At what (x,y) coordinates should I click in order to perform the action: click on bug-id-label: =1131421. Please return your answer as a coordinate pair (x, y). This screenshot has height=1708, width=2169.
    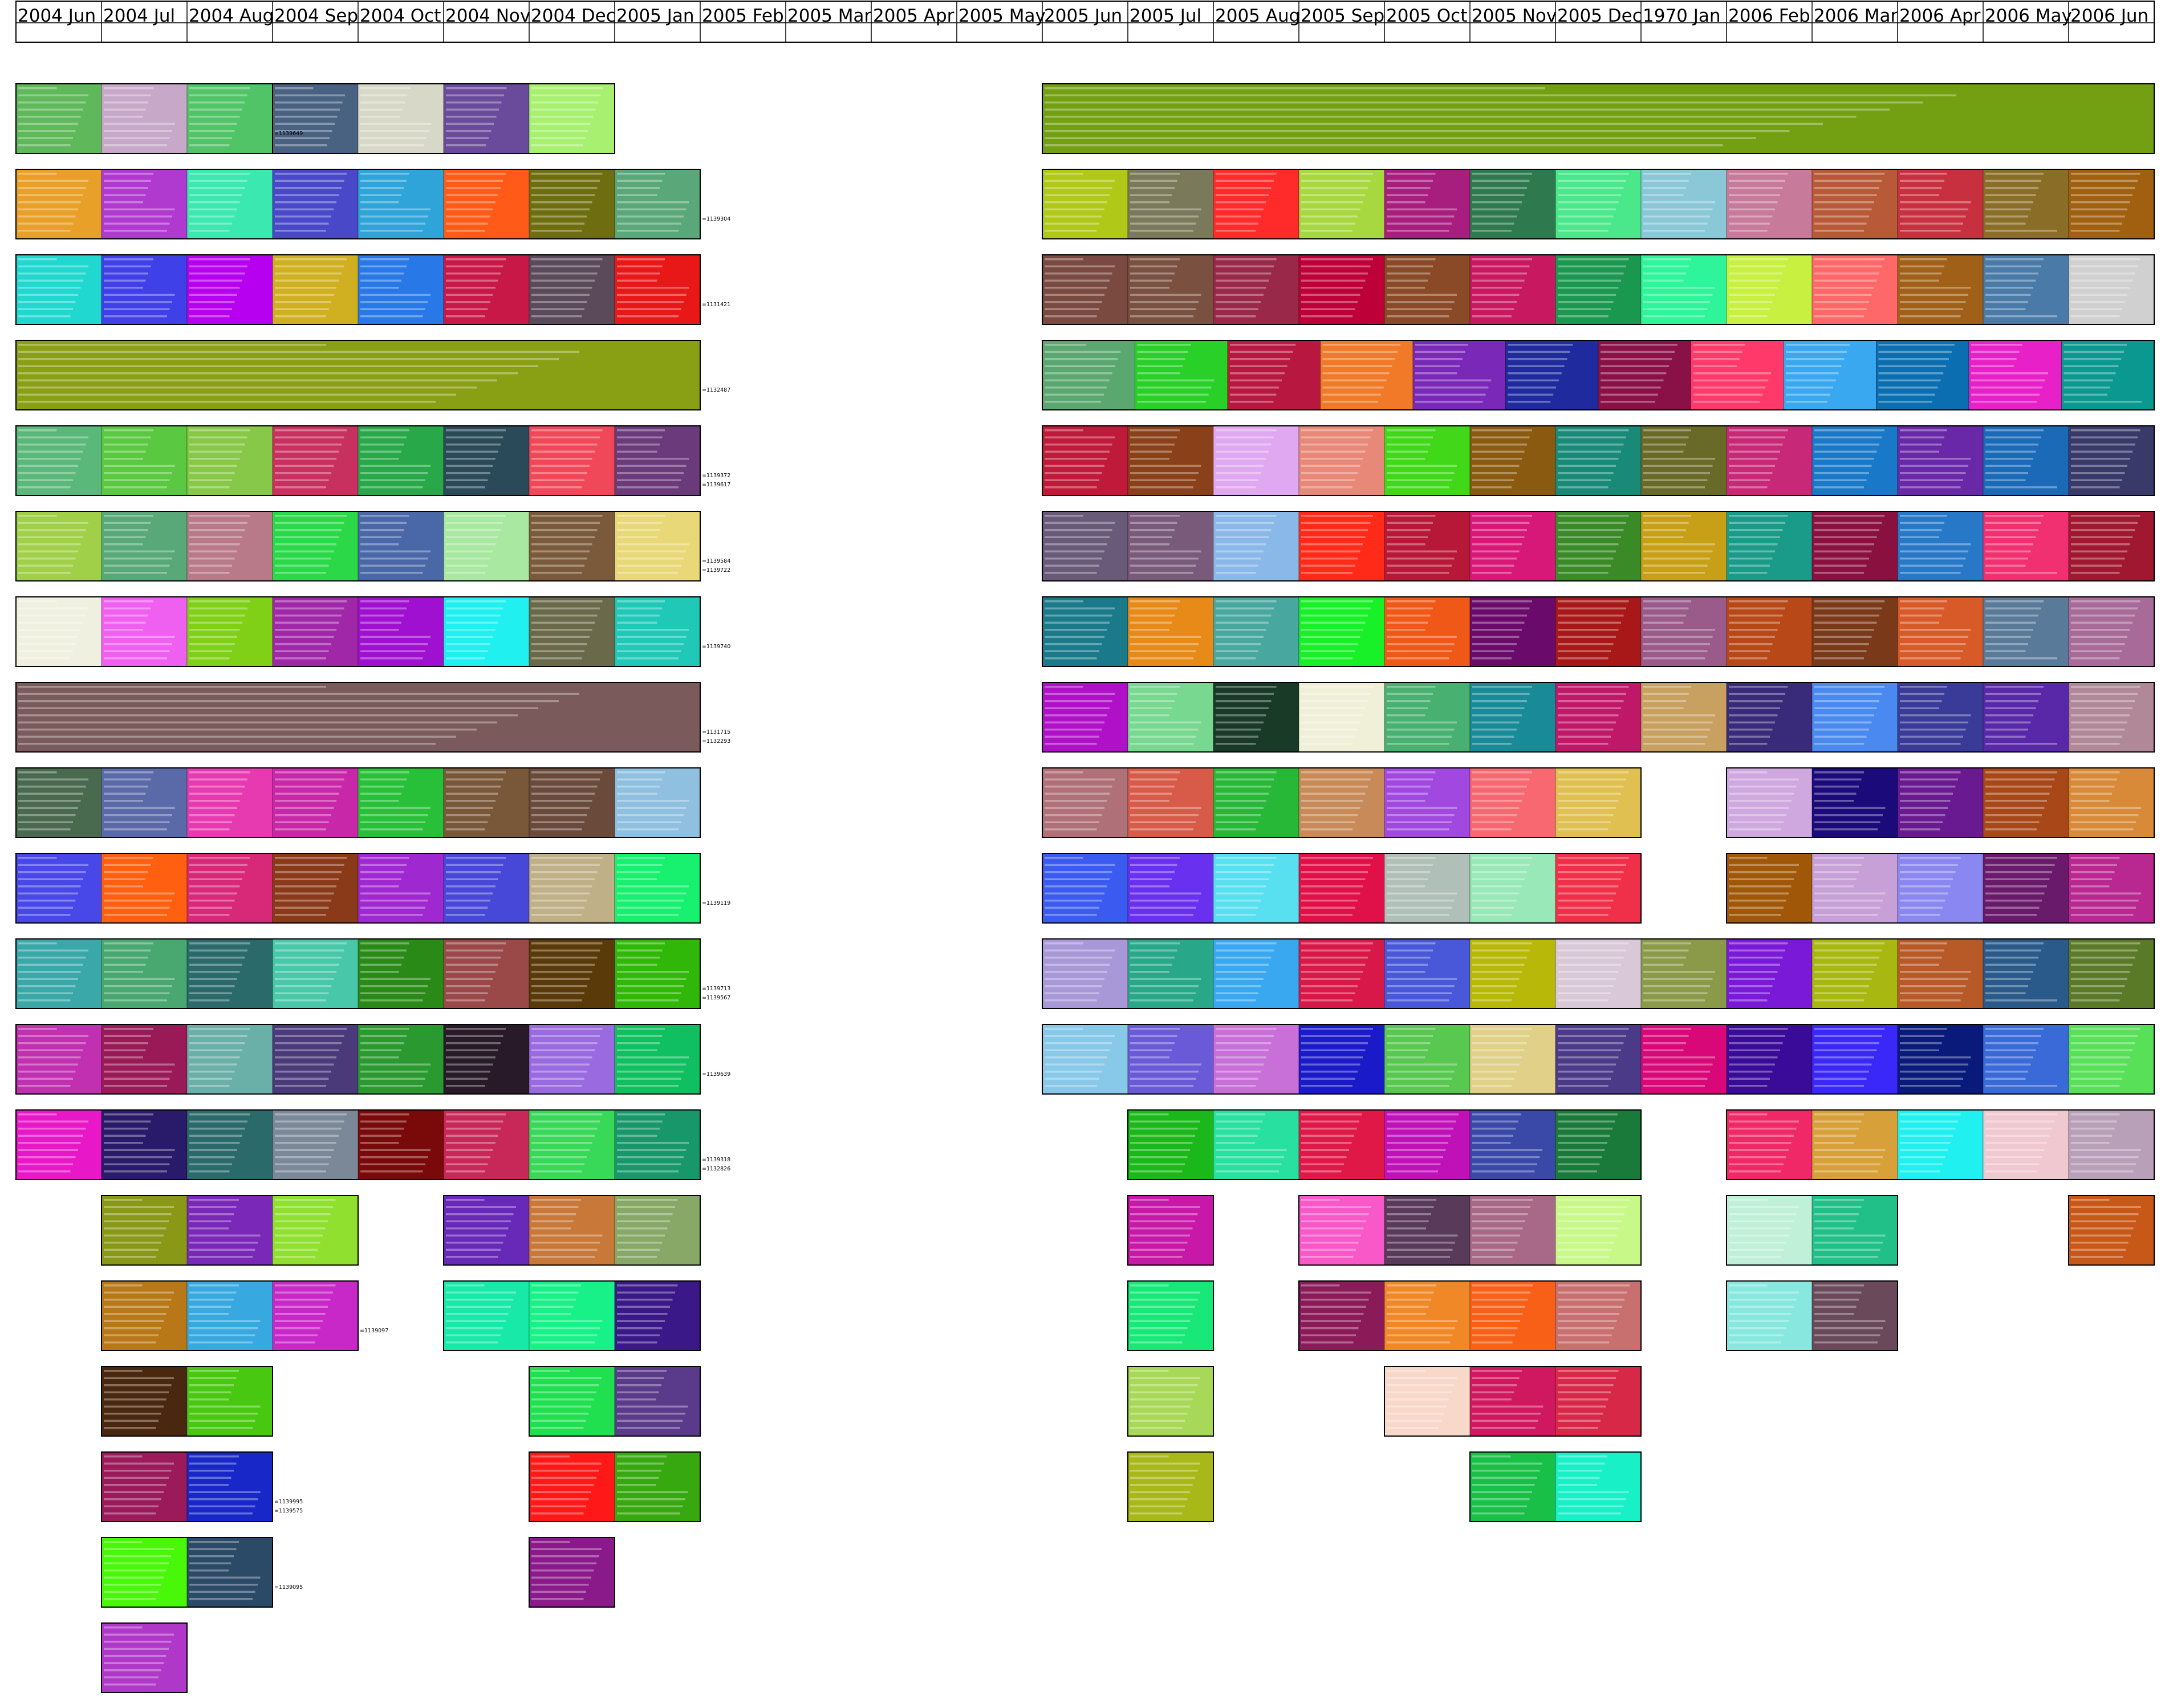
    Looking at the image, I should click on (716, 305).